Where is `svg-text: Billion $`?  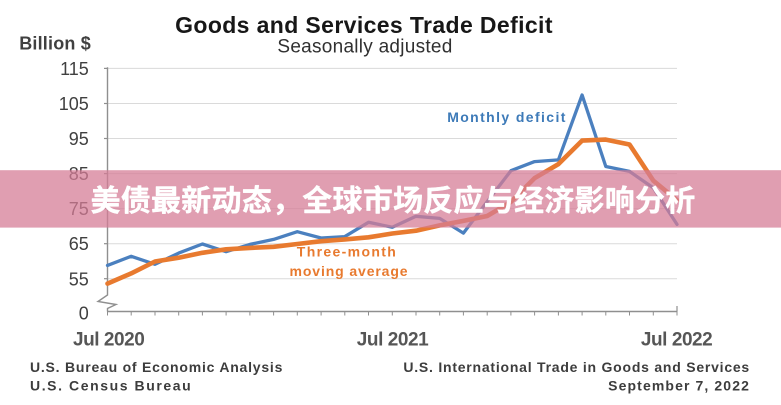
svg-text: Billion $ is located at coordinates (55, 43).